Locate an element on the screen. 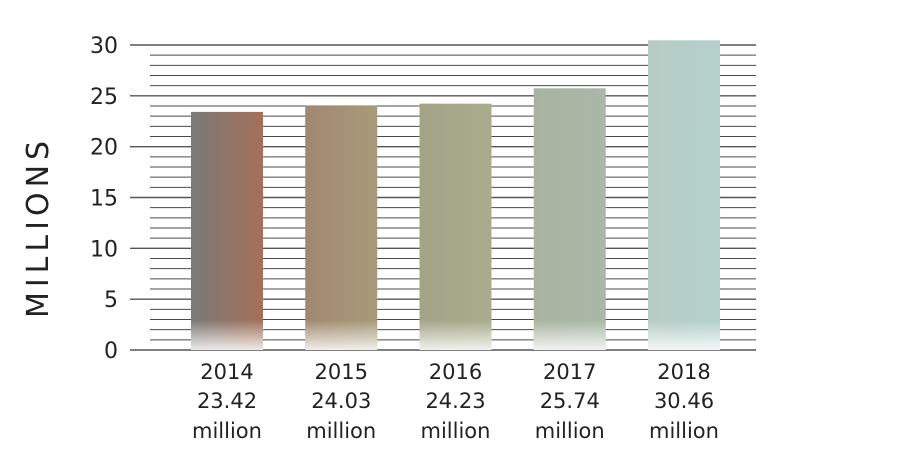  y-tick-label: 25 is located at coordinates (104, 97).